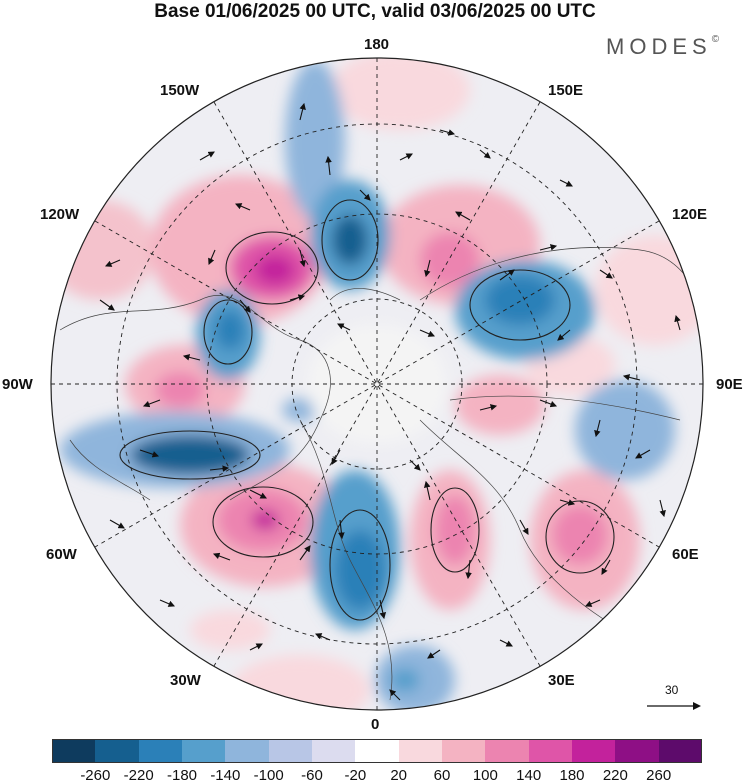 The height and width of the screenshot is (784, 750). I want to click on colorbar-tick-label: -180, so click(182, 775).